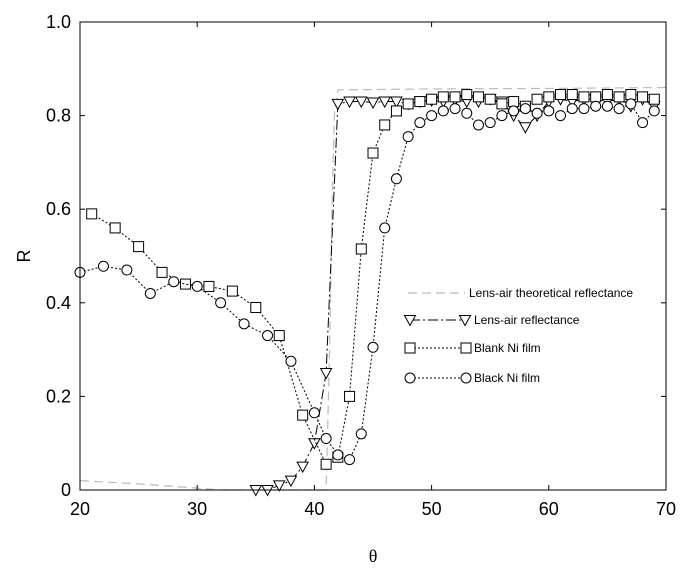 This screenshot has width=686, height=572. Describe the element at coordinates (551, 293) in the screenshot. I see `legend-label: Lens-air theoretical reflectance` at that location.